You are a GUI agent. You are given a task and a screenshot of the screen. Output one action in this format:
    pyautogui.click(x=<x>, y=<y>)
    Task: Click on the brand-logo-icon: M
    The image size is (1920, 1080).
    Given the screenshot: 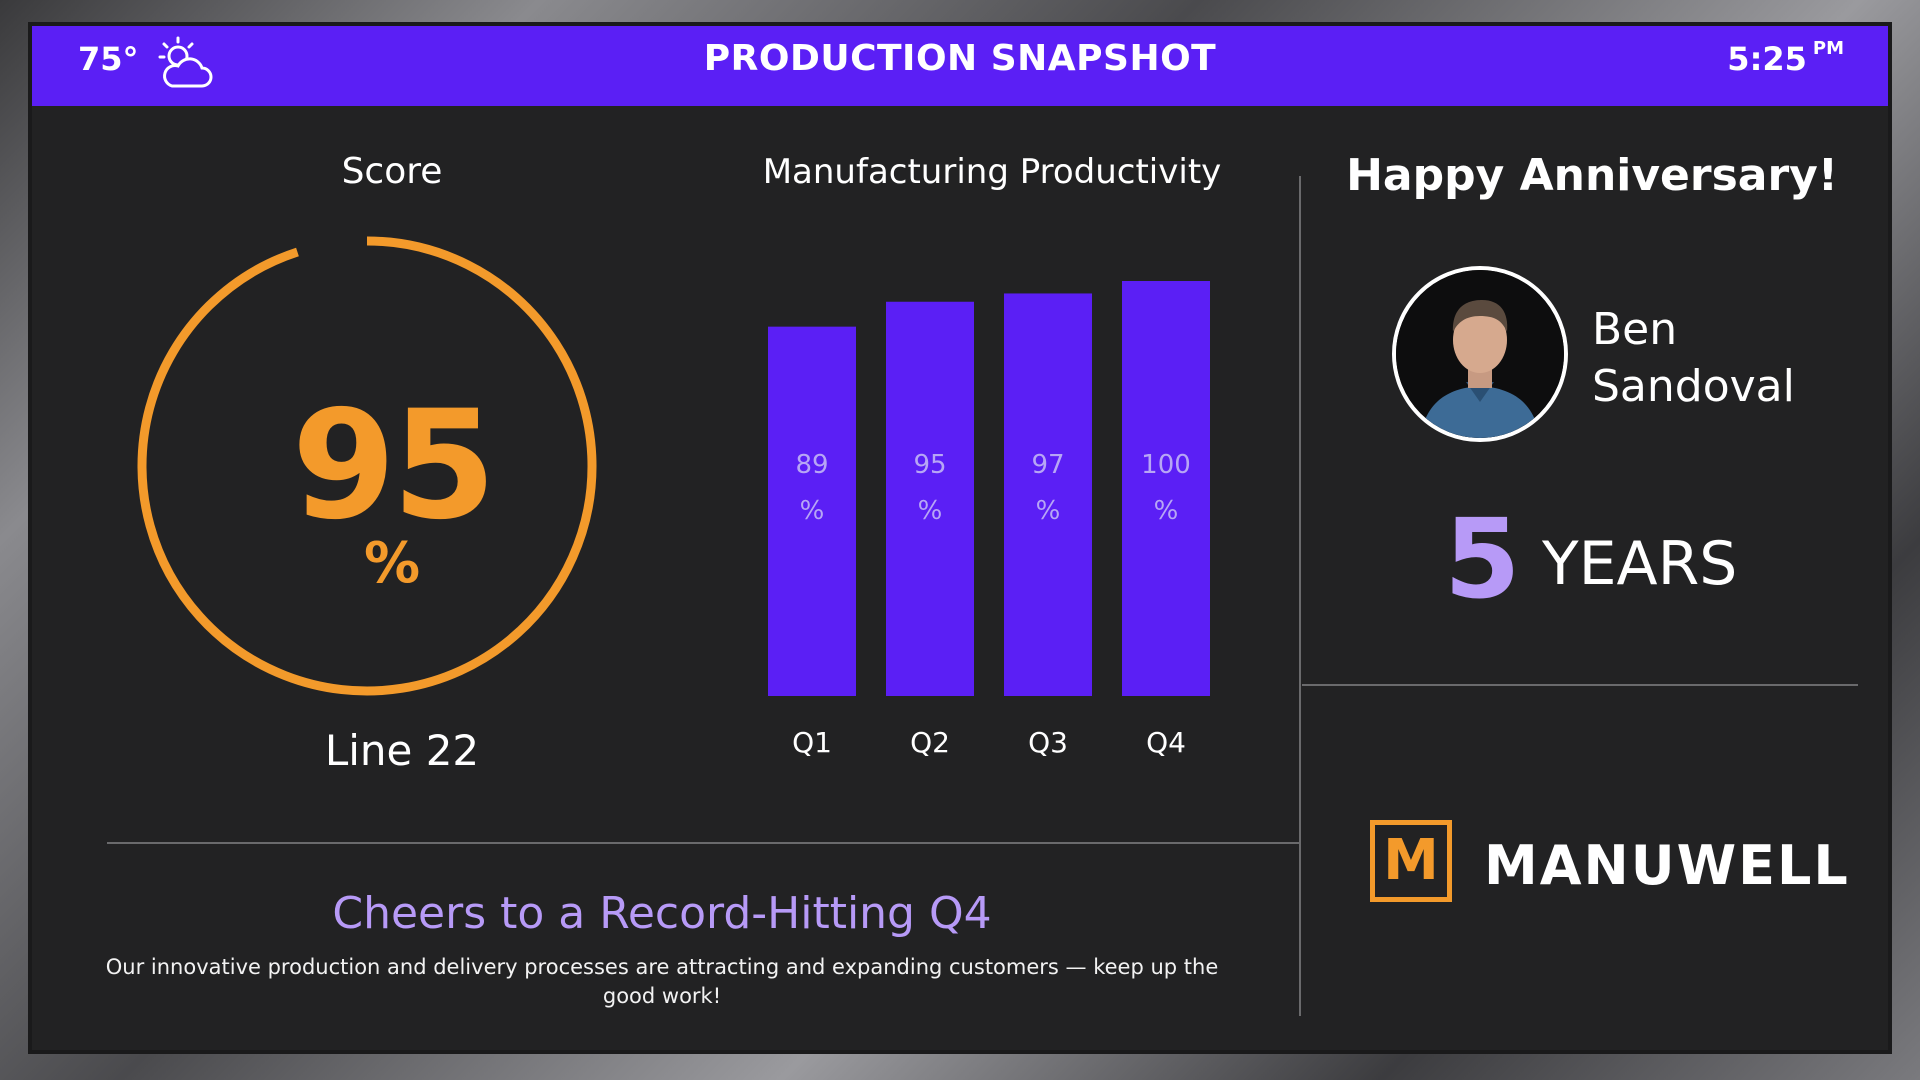 What is the action you would take?
    pyautogui.click(x=1411, y=861)
    